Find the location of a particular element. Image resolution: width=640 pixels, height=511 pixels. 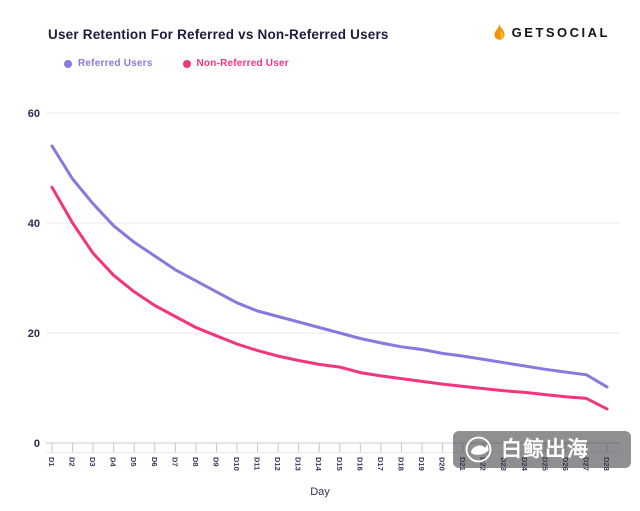

chart-legend: Referred Users Non-Referred User is located at coordinates (176, 63).